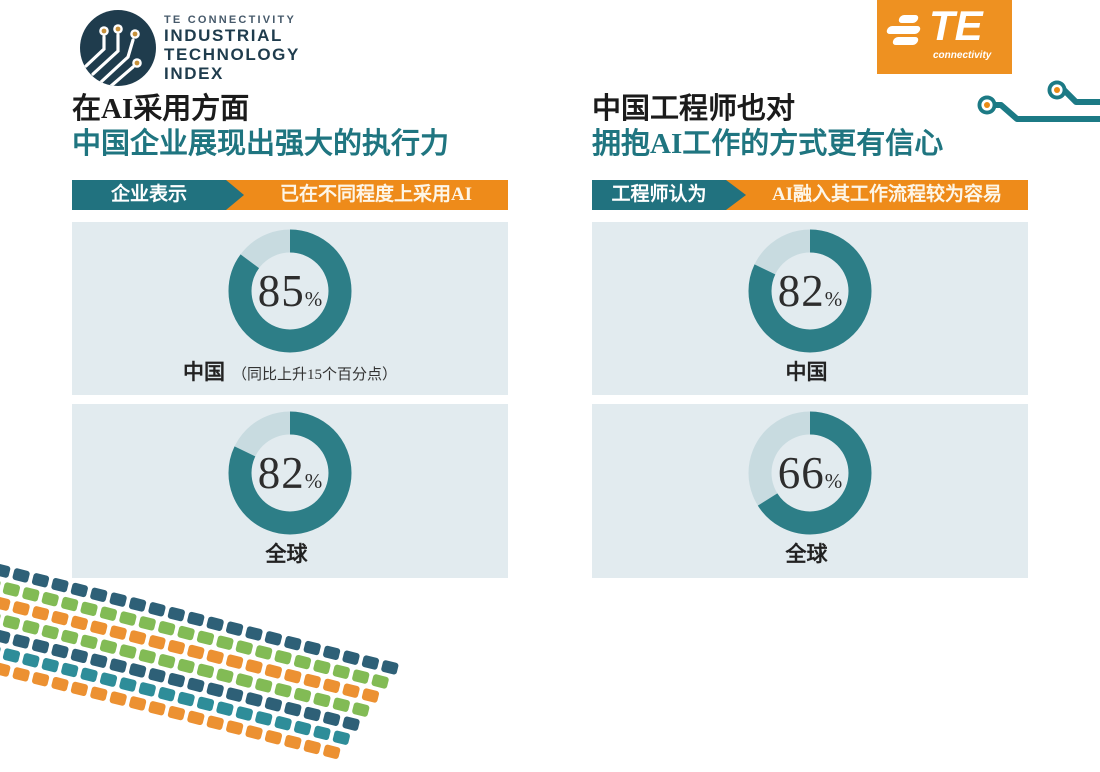  What do you see at coordinates (158, 195) in the screenshot?
I see `ribbon-tag: 企业表示` at bounding box center [158, 195].